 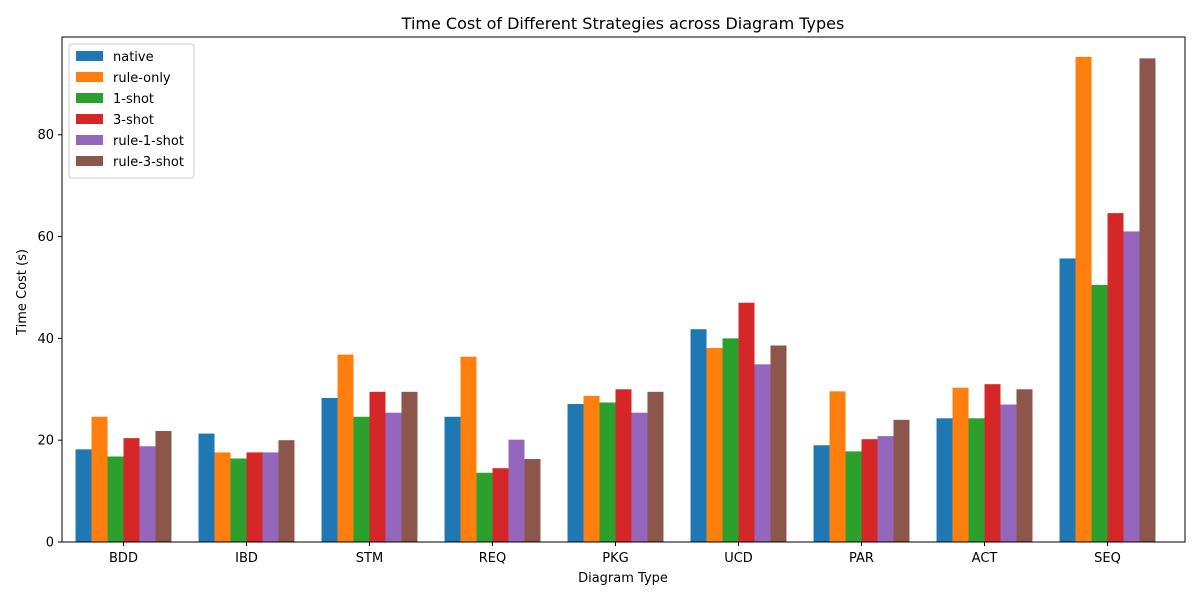 What do you see at coordinates (500, 505) in the screenshot?
I see `bar-3-shot-REQ` at bounding box center [500, 505].